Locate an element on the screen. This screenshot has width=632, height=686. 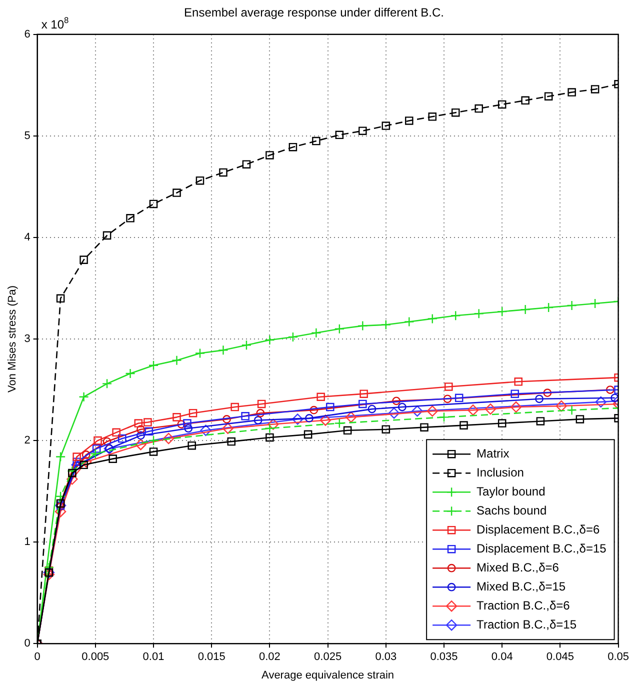
x-tick-label: 0.035 is located at coordinates (444, 657).